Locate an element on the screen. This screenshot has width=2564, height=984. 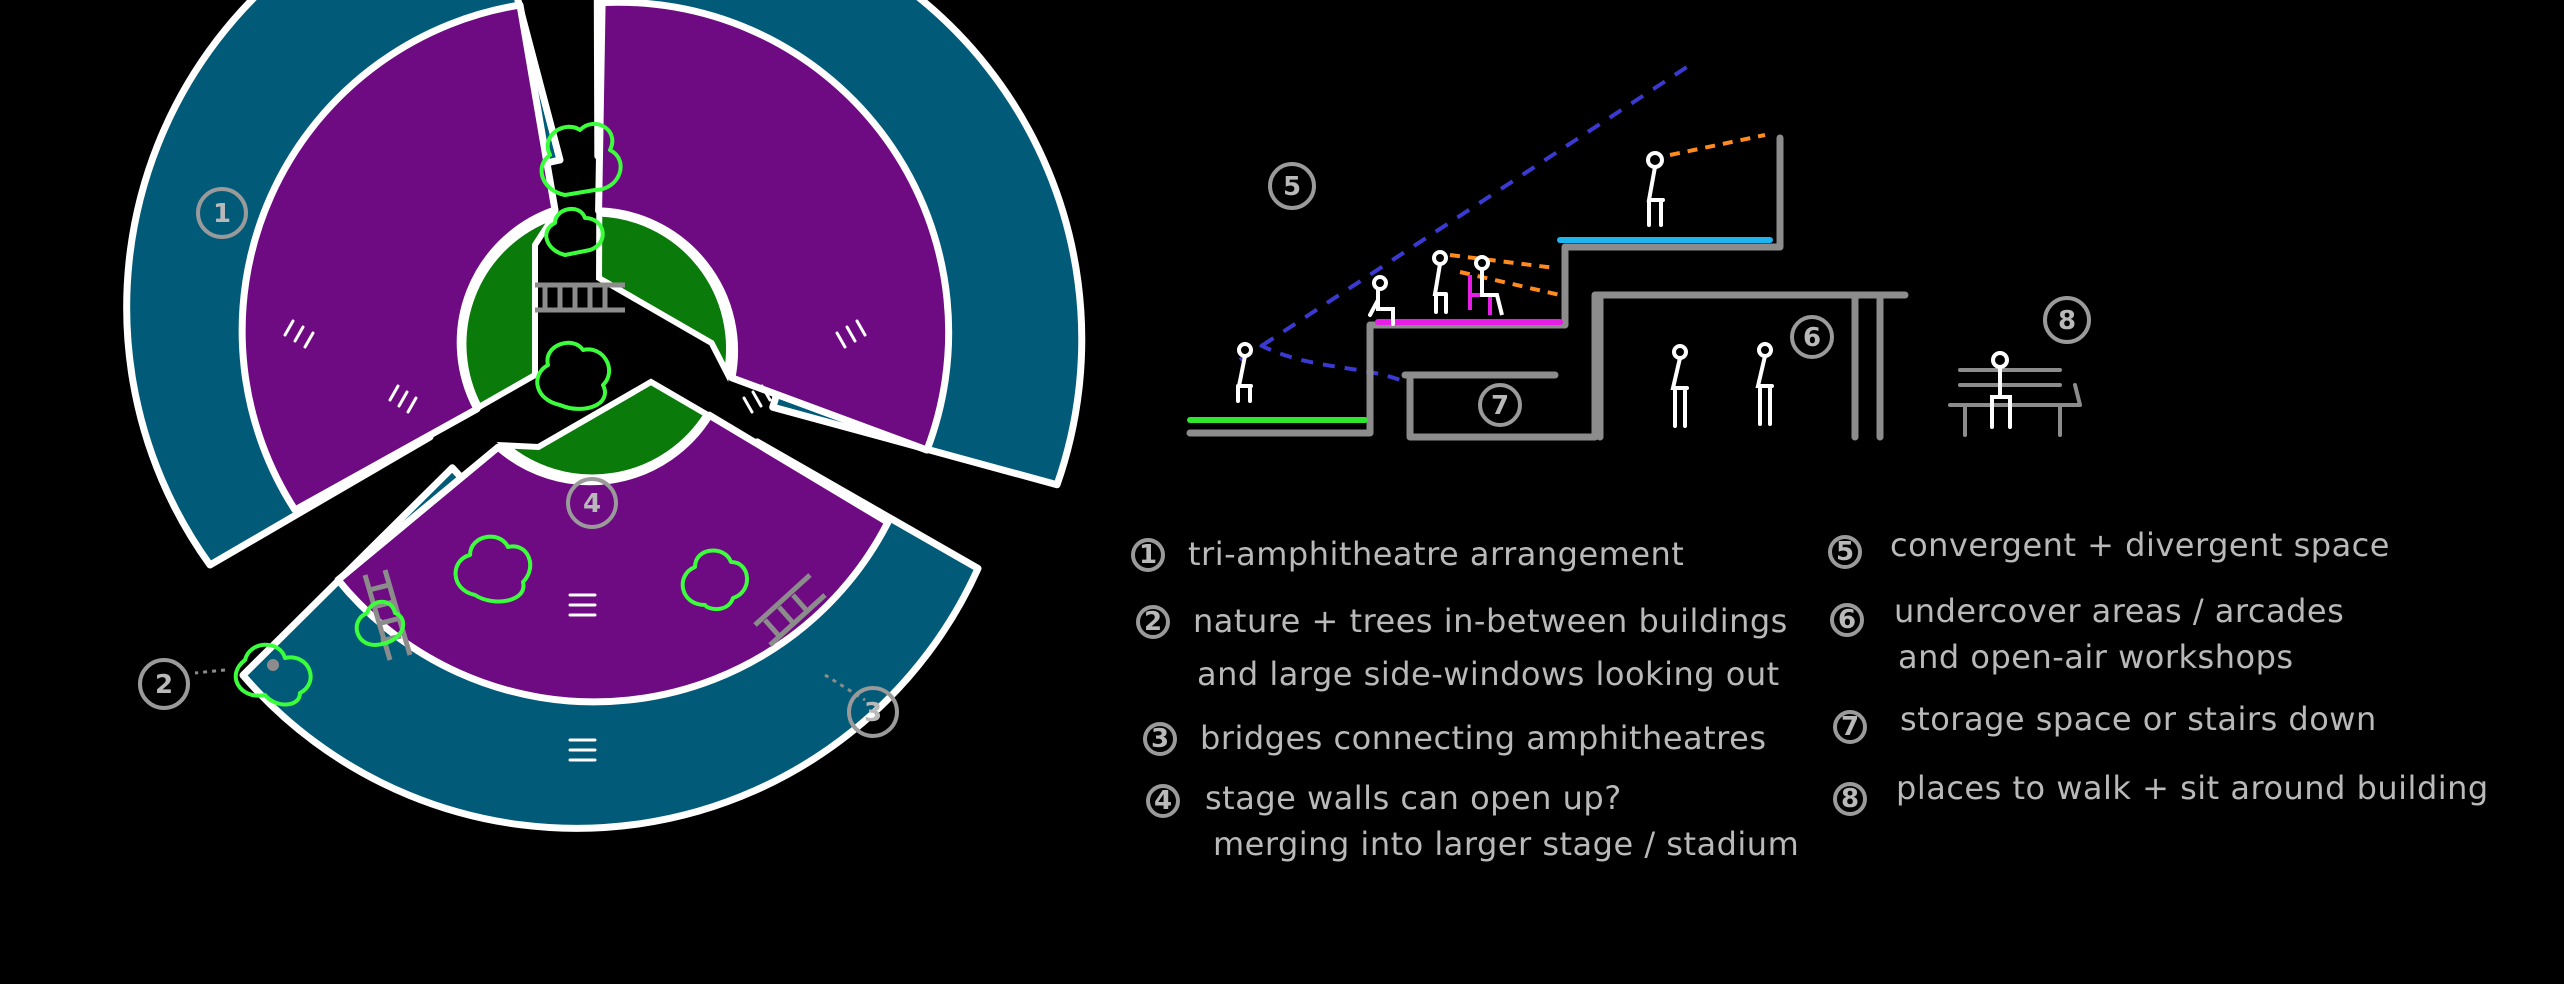
svg-text:nature + trees in-between buil: nature + trees in-between buildings is located at coordinates (1490, 621).